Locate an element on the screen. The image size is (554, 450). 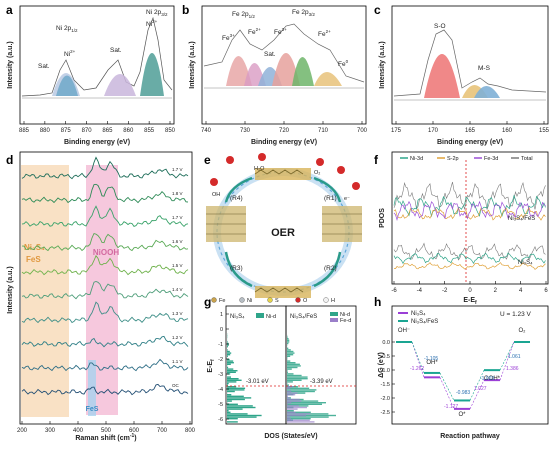
panel-b-xtick-tick-label: 730 is located at coordinates (245, 131).